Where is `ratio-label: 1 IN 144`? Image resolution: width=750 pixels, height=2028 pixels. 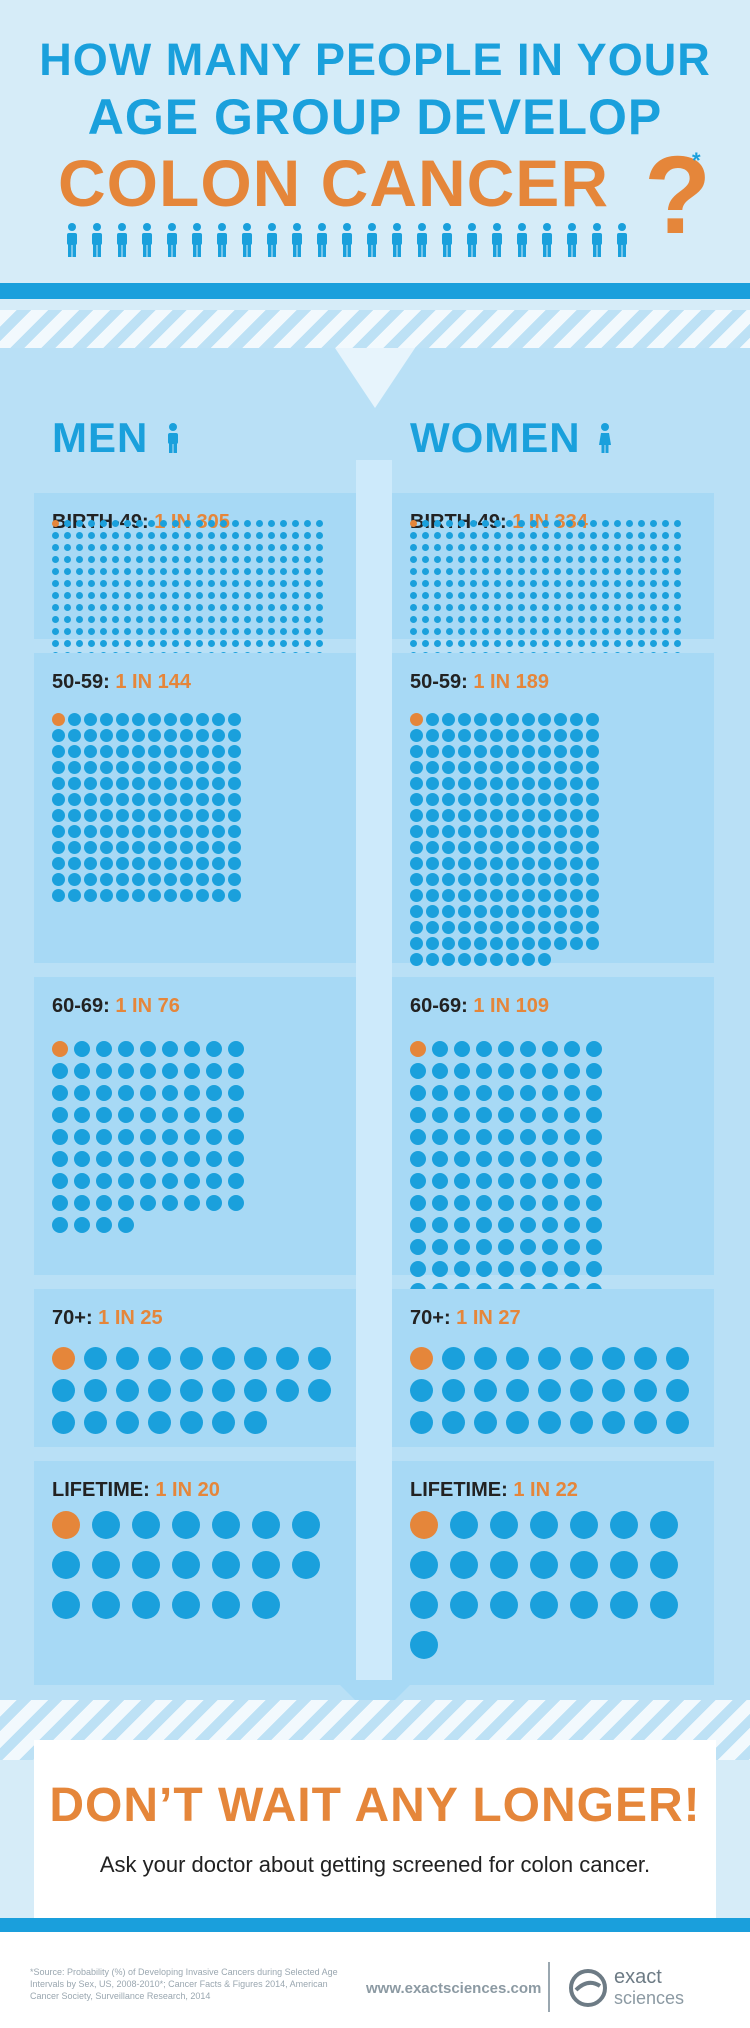 ratio-label: 1 IN 144 is located at coordinates (153, 682).